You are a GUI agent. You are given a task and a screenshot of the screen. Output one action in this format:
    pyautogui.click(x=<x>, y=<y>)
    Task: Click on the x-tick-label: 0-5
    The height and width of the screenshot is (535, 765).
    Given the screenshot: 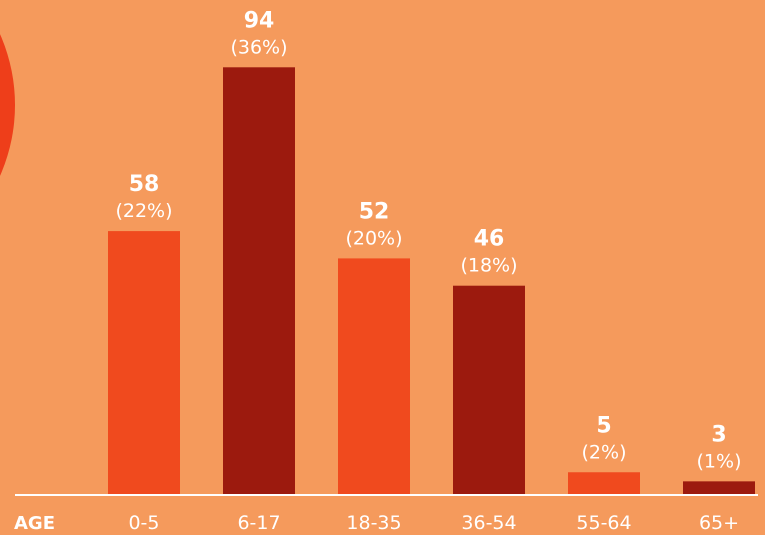 What is the action you would take?
    pyautogui.click(x=143, y=523)
    